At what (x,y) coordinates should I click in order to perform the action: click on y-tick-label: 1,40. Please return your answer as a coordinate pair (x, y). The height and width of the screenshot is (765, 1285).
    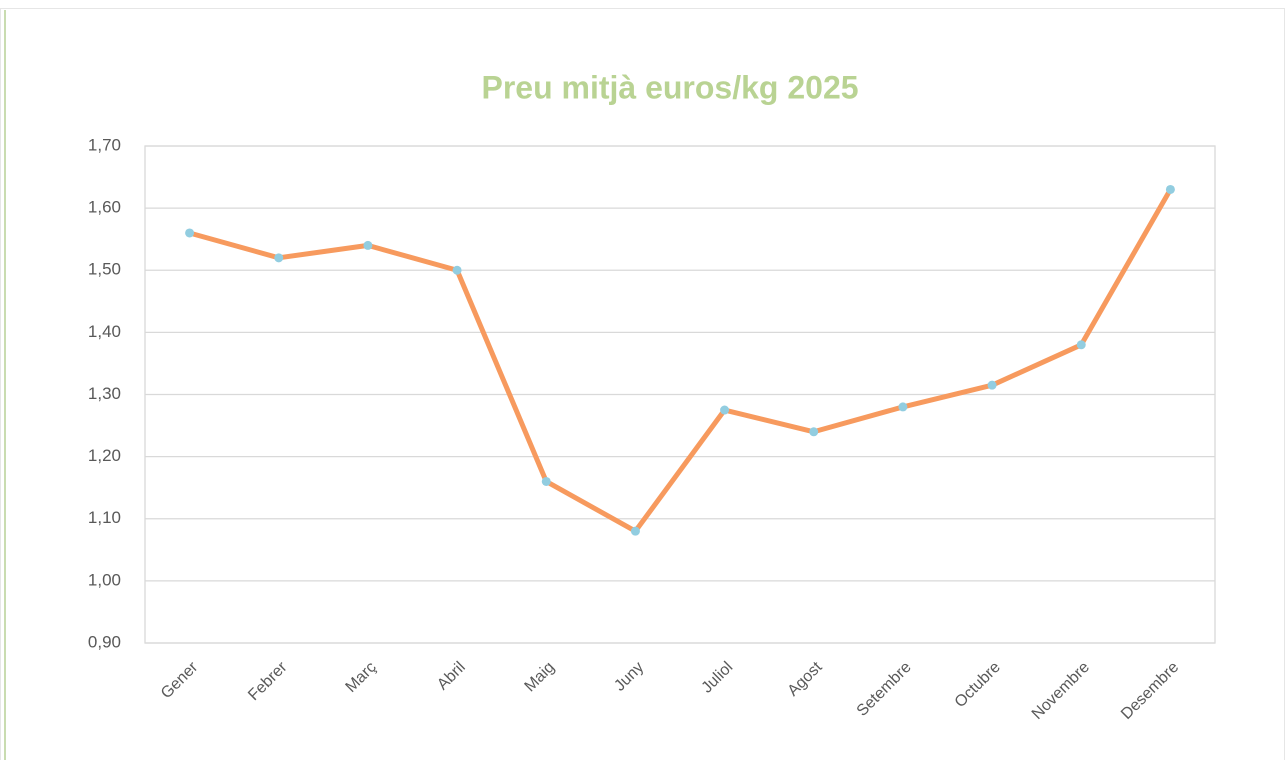
    Looking at the image, I should click on (104, 331).